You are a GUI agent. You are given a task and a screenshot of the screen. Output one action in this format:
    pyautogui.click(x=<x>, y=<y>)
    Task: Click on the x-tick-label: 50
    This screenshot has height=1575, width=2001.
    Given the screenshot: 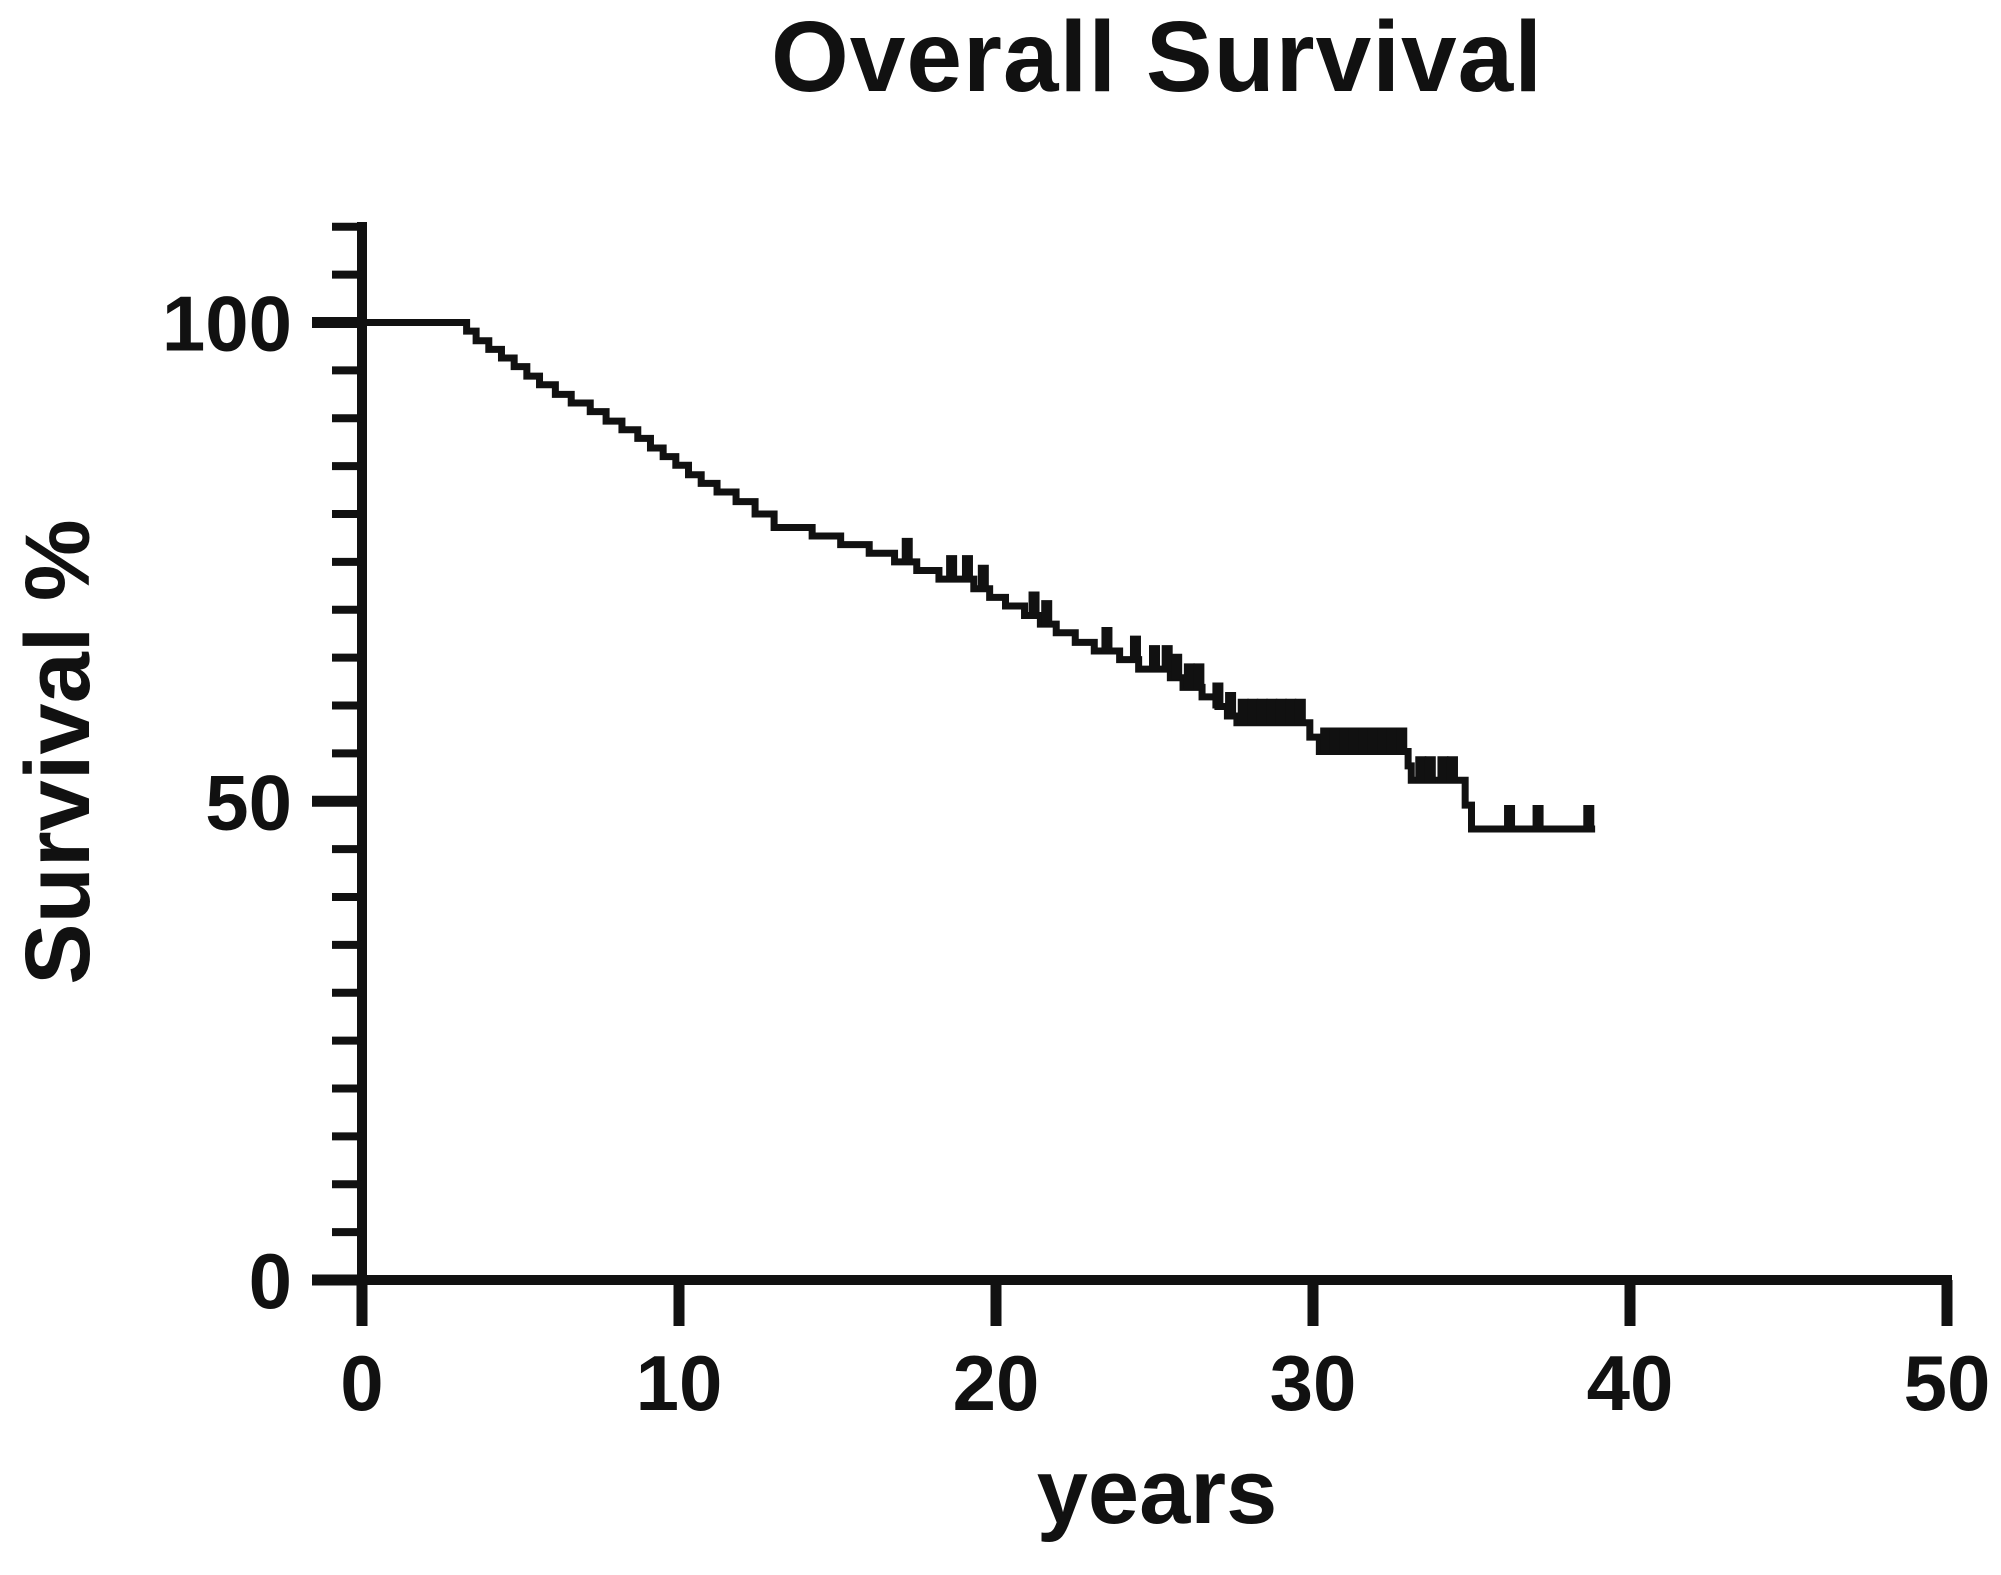 What is the action you would take?
    pyautogui.click(x=1947, y=1383)
    